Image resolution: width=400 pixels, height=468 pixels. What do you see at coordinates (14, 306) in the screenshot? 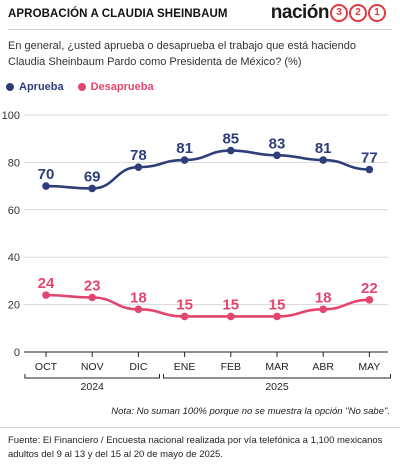
I see `y-tick-label-20: 20` at bounding box center [14, 306].